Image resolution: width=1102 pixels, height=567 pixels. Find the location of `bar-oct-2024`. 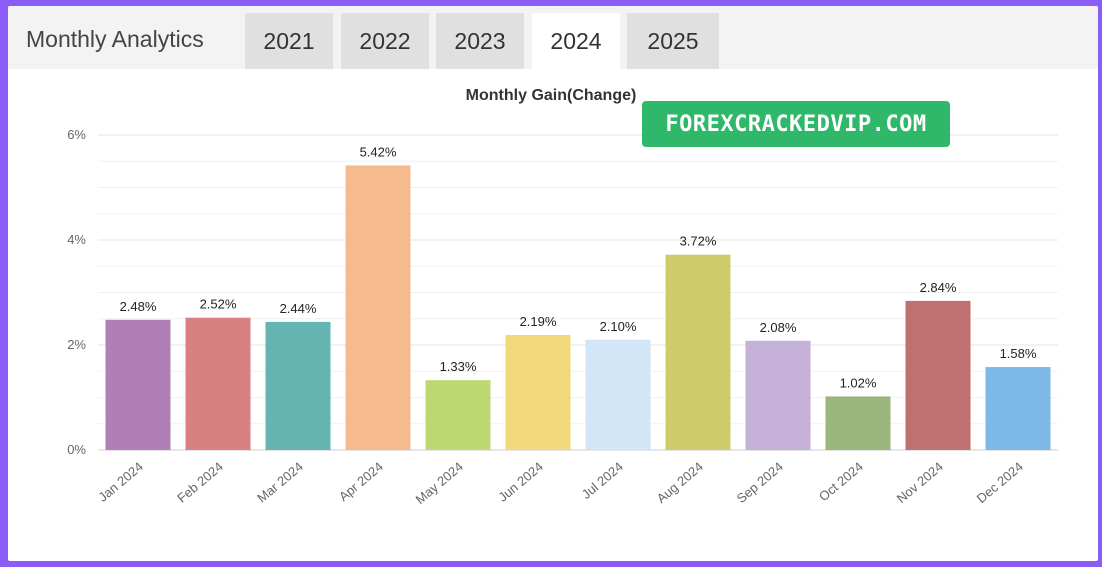

bar-oct-2024 is located at coordinates (858, 423).